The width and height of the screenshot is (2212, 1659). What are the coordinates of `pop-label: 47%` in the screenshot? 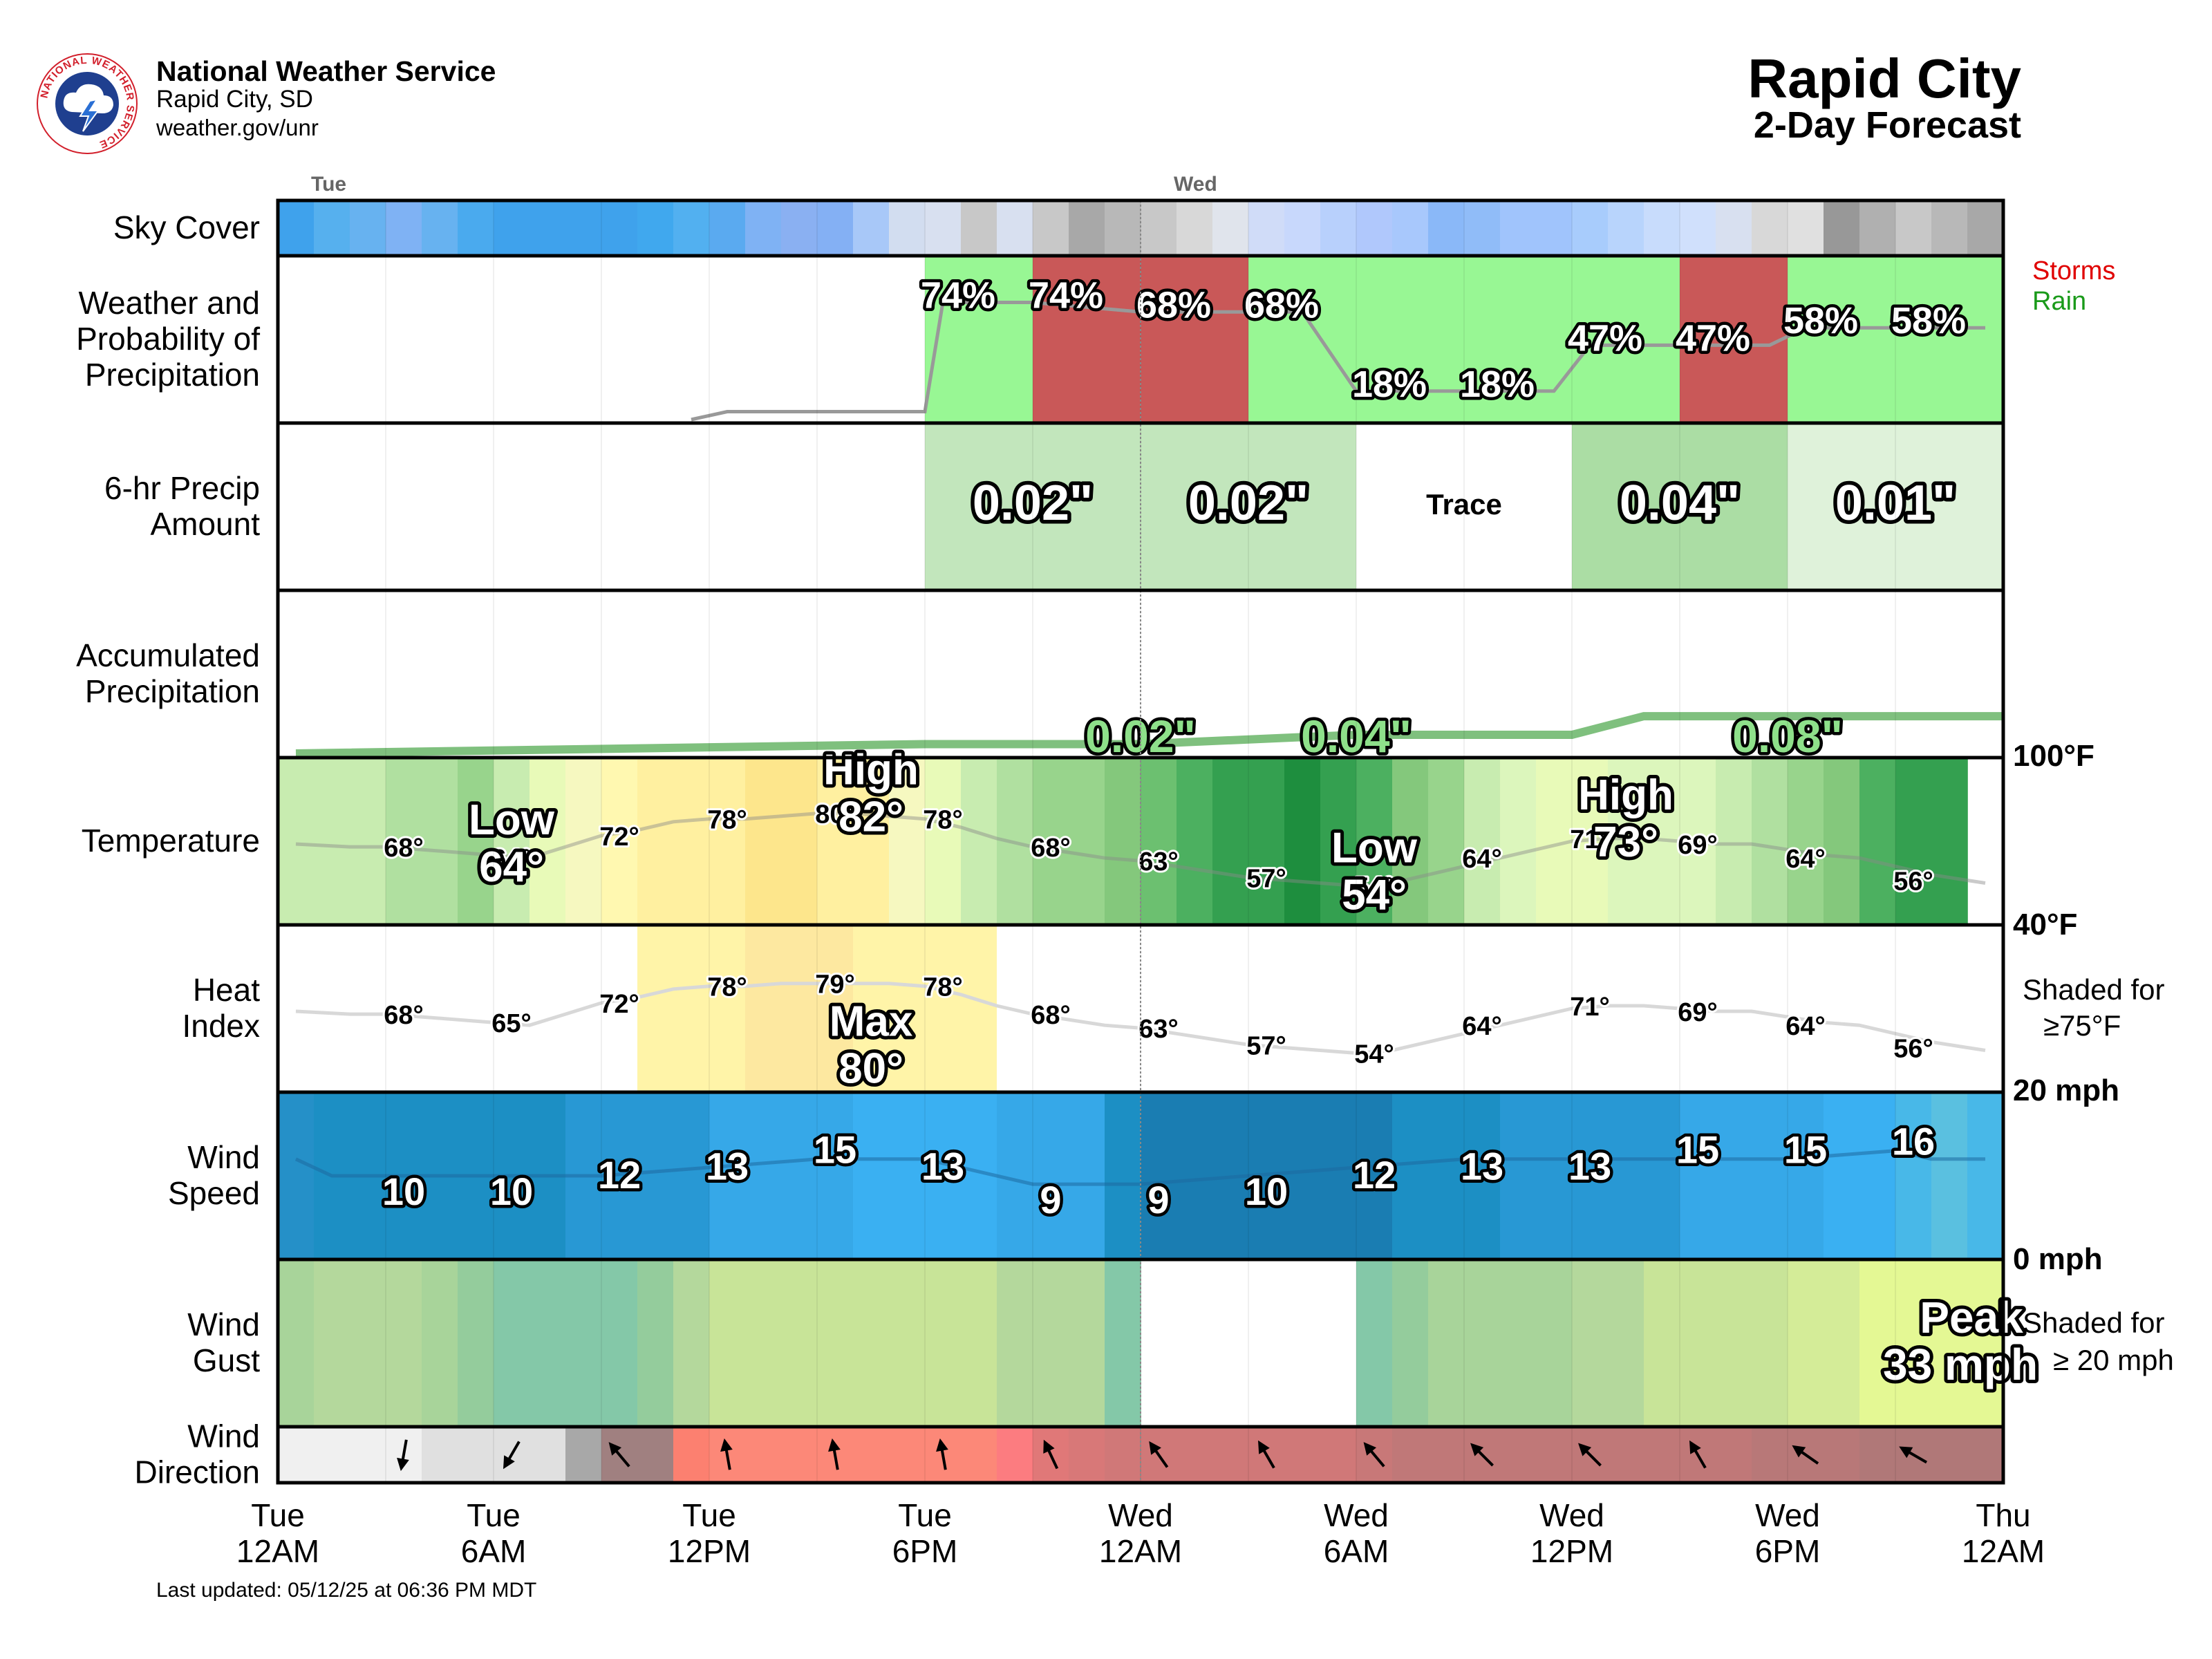 It's located at (1605, 338).